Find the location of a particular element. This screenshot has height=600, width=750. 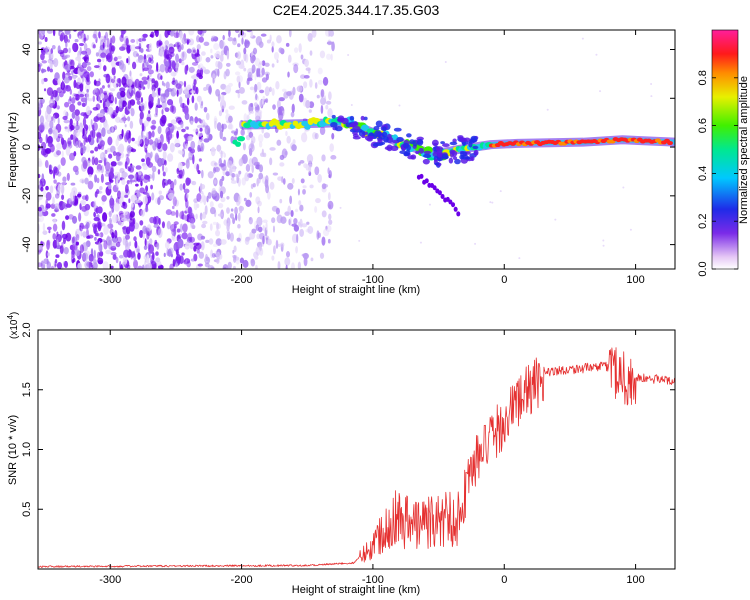

colorbar-tick-label: 0.2 is located at coordinates (703, 221).